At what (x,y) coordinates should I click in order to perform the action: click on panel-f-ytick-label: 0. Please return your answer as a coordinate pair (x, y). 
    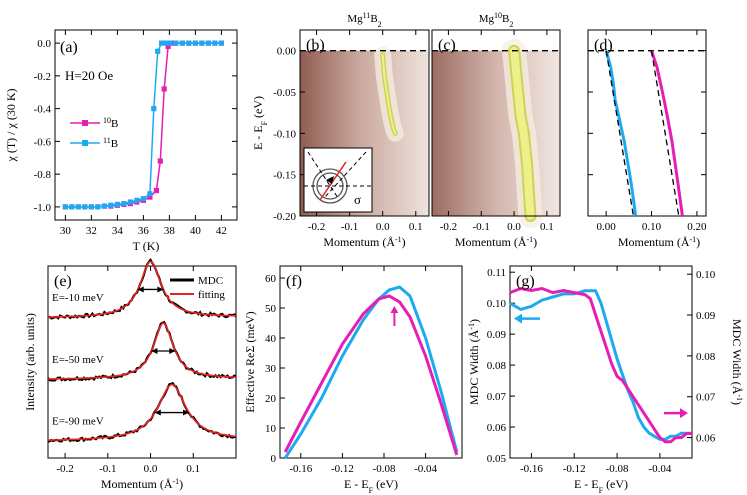
    Looking at the image, I should click on (274, 459).